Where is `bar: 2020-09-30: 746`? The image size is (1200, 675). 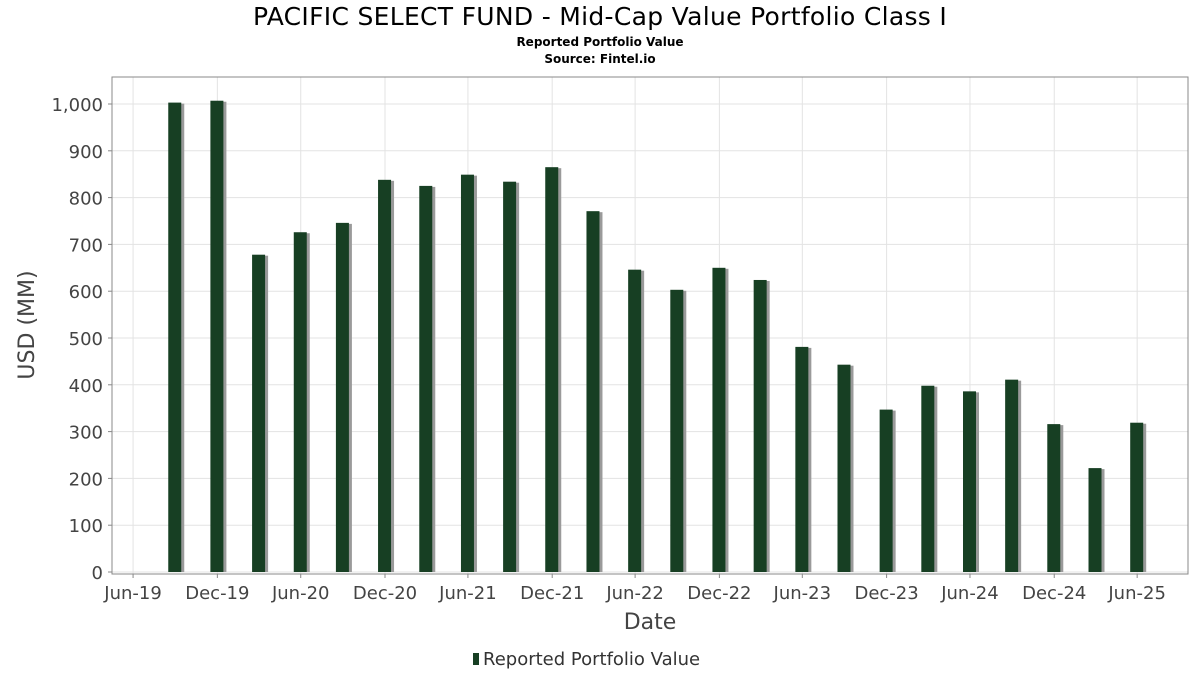
bar: 2020-09-30: 746 is located at coordinates (342, 397).